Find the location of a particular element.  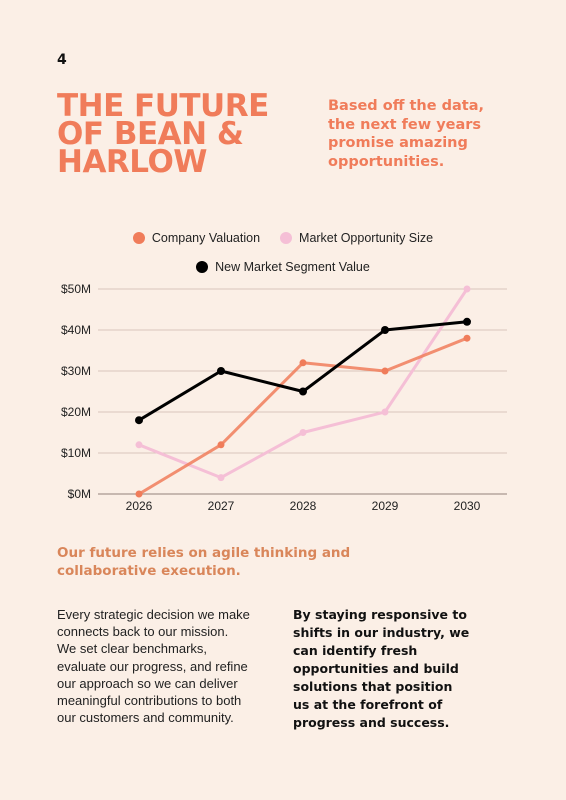

y-tick-label: $0M is located at coordinates (79, 494).